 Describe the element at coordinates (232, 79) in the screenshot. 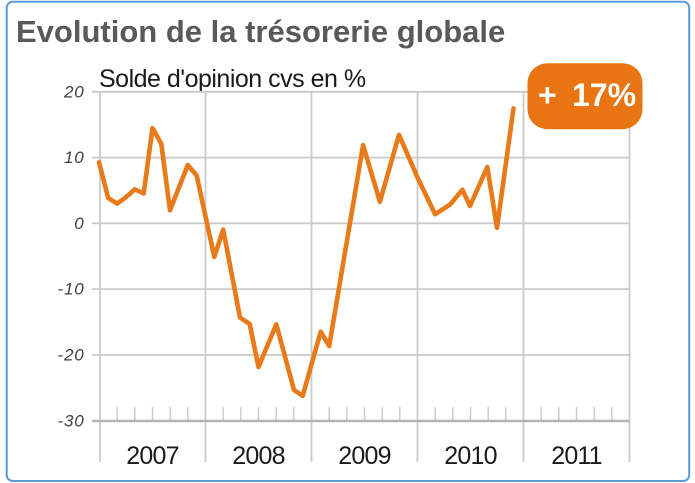

I see `svg-text: Solde d'opinion cvs en %` at that location.